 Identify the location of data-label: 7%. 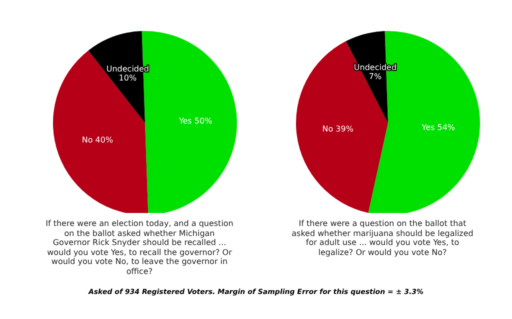
(375, 77).